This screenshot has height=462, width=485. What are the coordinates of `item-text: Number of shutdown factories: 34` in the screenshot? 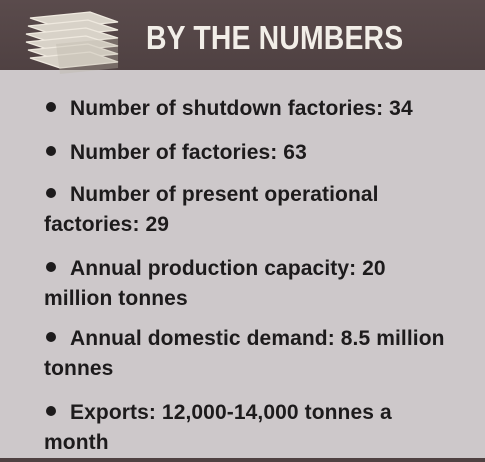 It's located at (241, 108).